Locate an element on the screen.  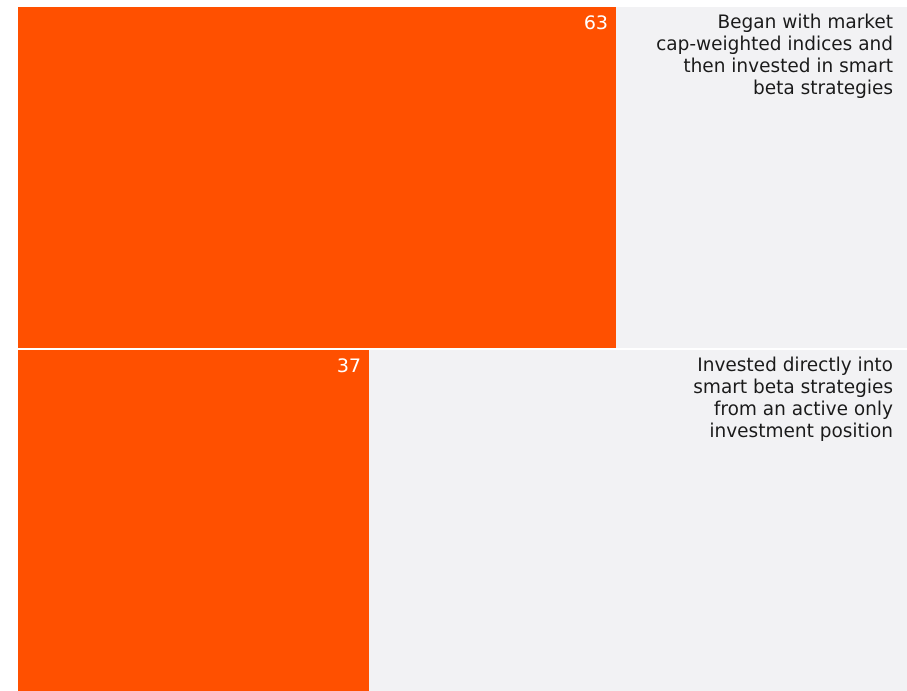
data-label-1: 37 is located at coordinates (349, 366).